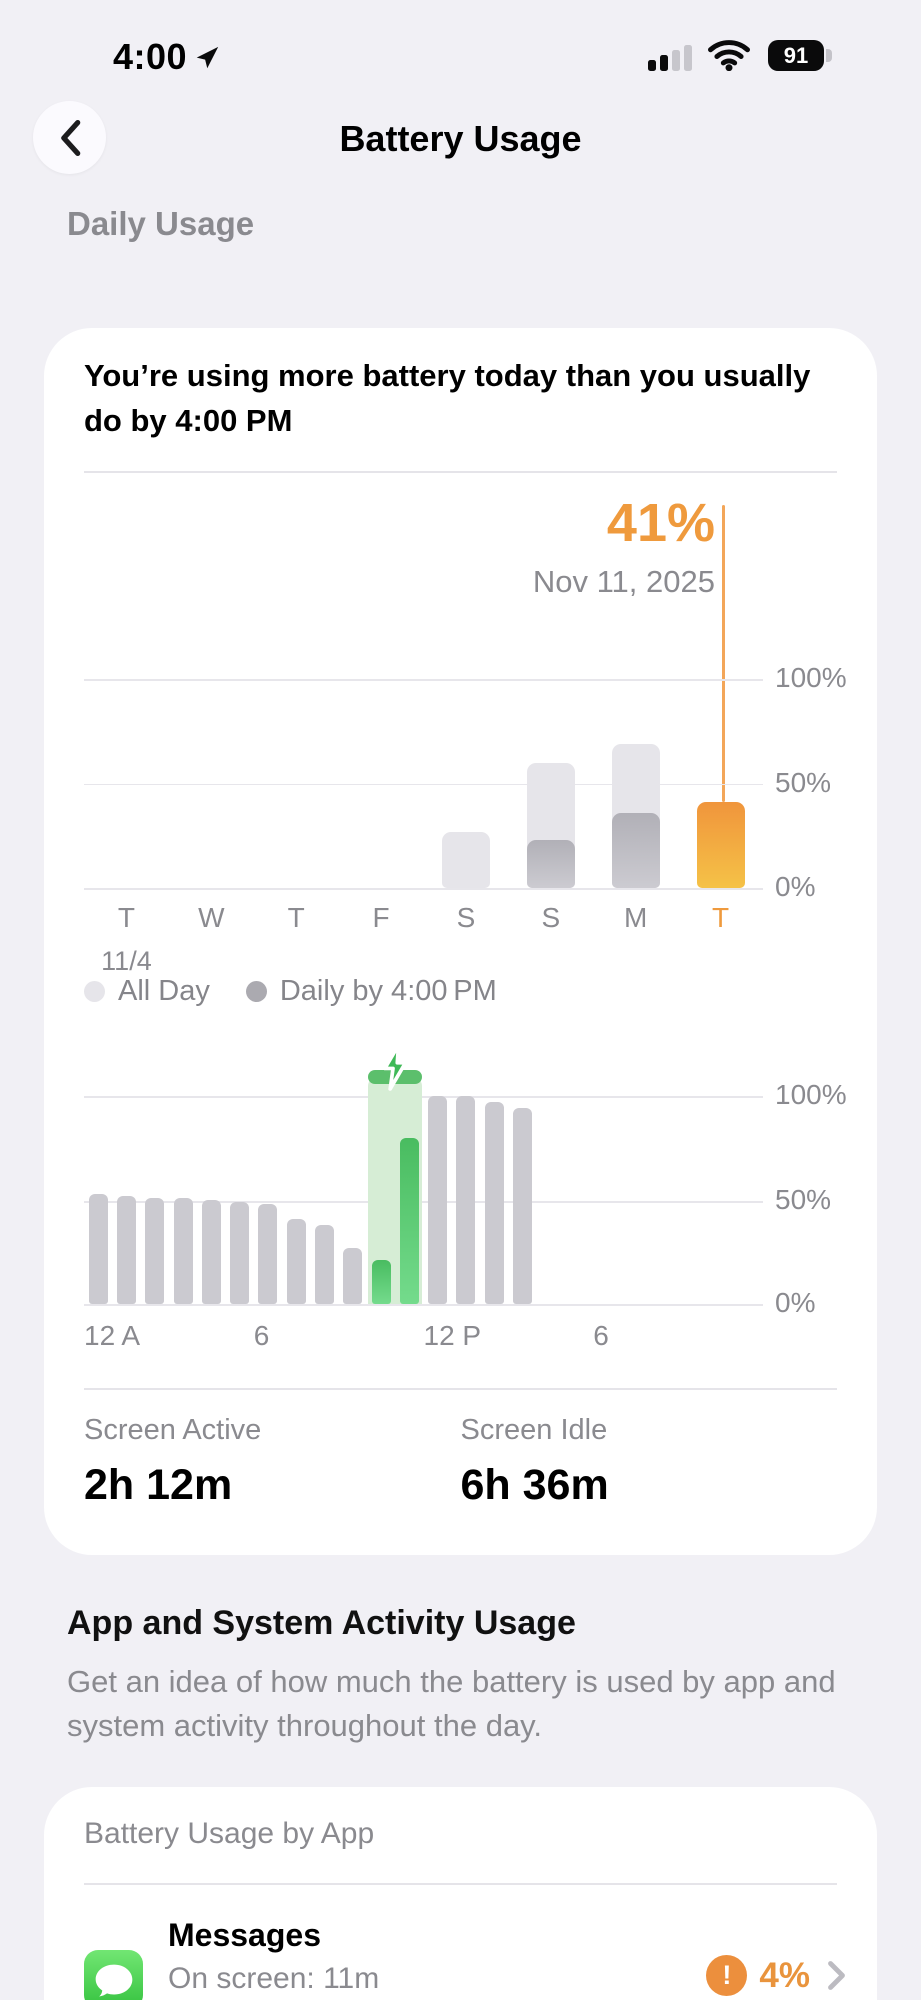 The height and width of the screenshot is (2000, 921). I want to click on app-on-screen-detail: On screen: 11m, so click(274, 1978).